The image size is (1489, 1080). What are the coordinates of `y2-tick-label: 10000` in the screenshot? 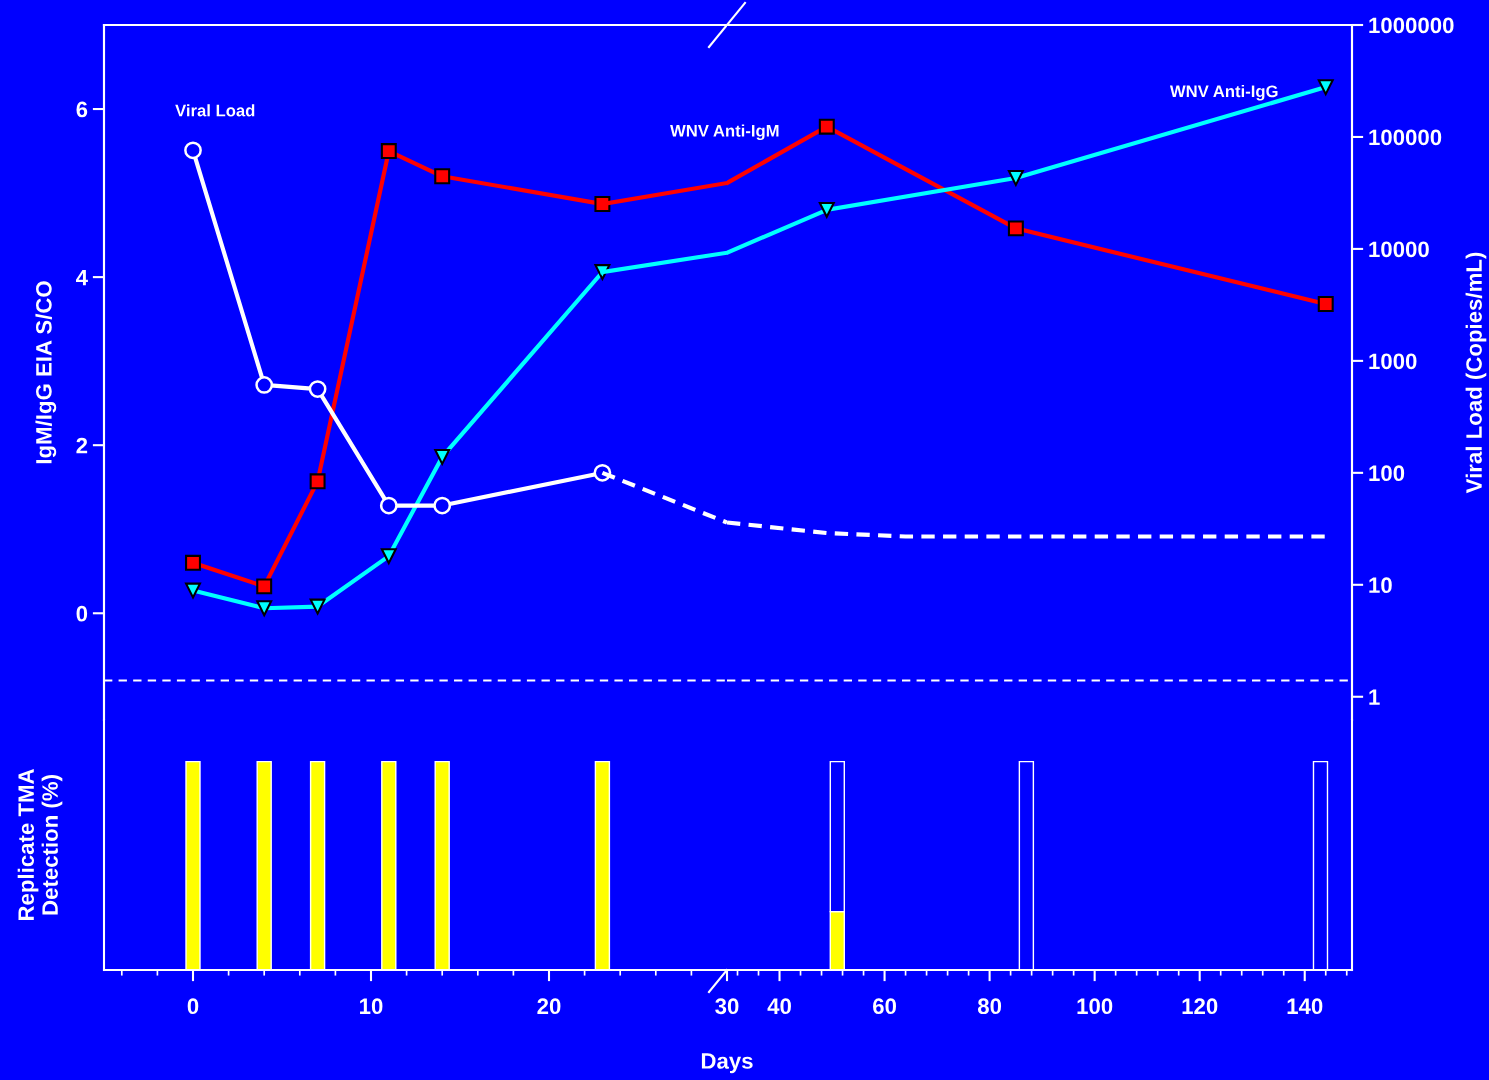 It's located at (1399, 249).